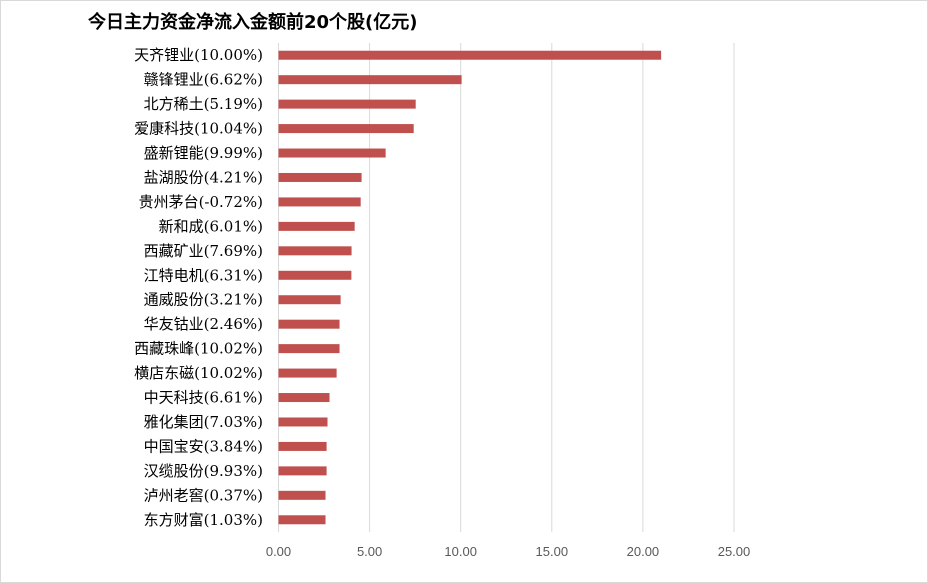  Describe the element at coordinates (203, 422) in the screenshot. I see `category-label: 雅化集团(7.03%)` at that location.